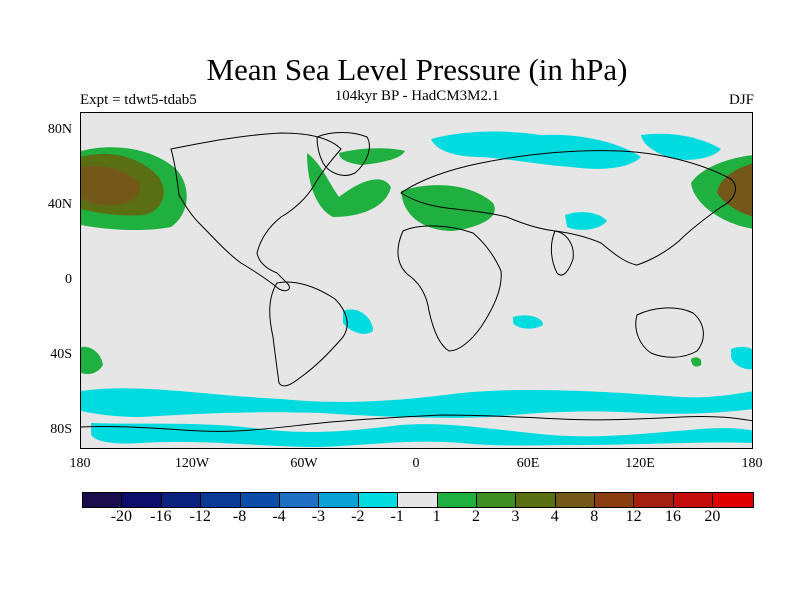 This screenshot has height=600, width=800. I want to click on color-scale-label: -16, so click(161, 516).